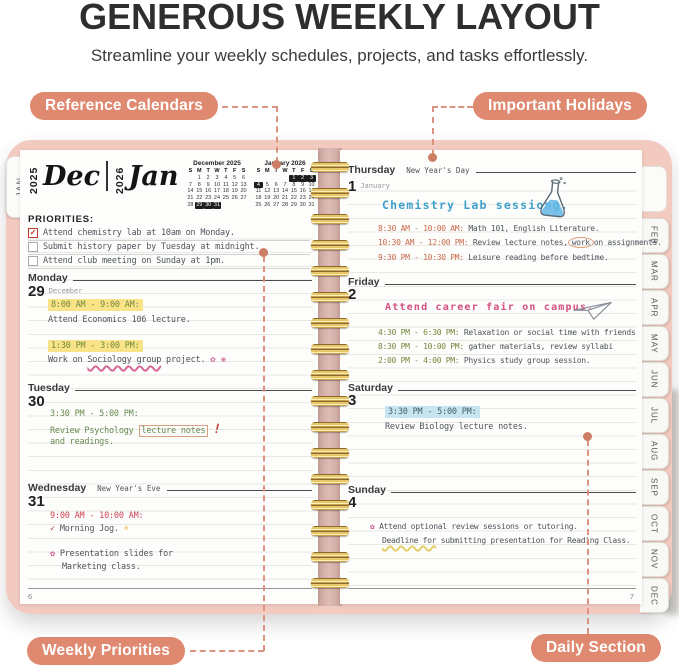 The width and height of the screenshot is (679, 665). I want to click on day-name: Friday, so click(364, 282).